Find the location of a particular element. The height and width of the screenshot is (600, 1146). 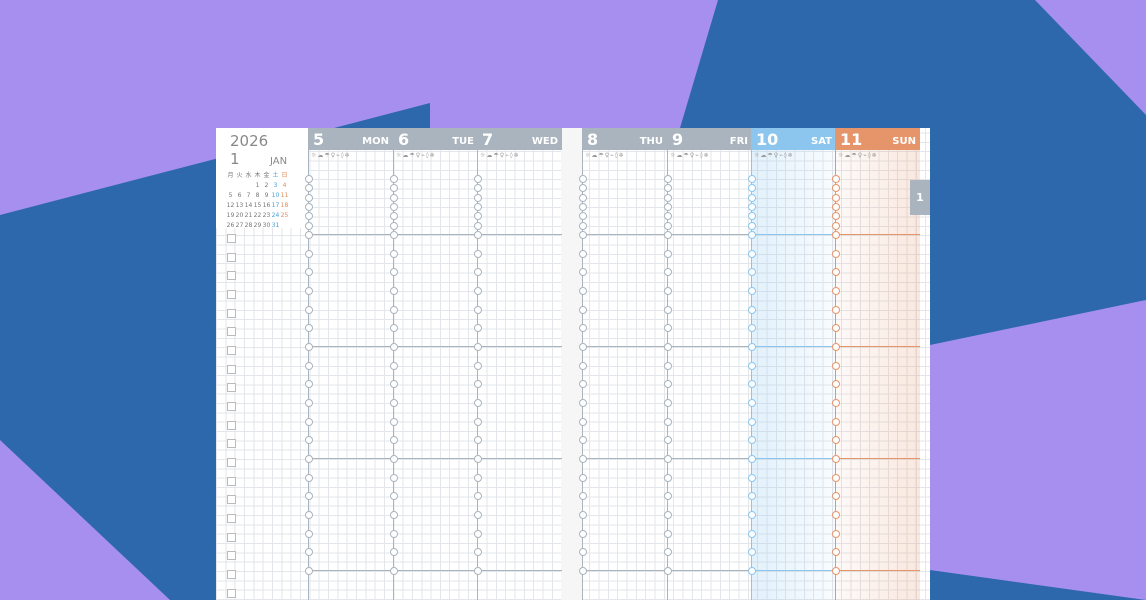

calendar-date: 9 is located at coordinates (266, 195).